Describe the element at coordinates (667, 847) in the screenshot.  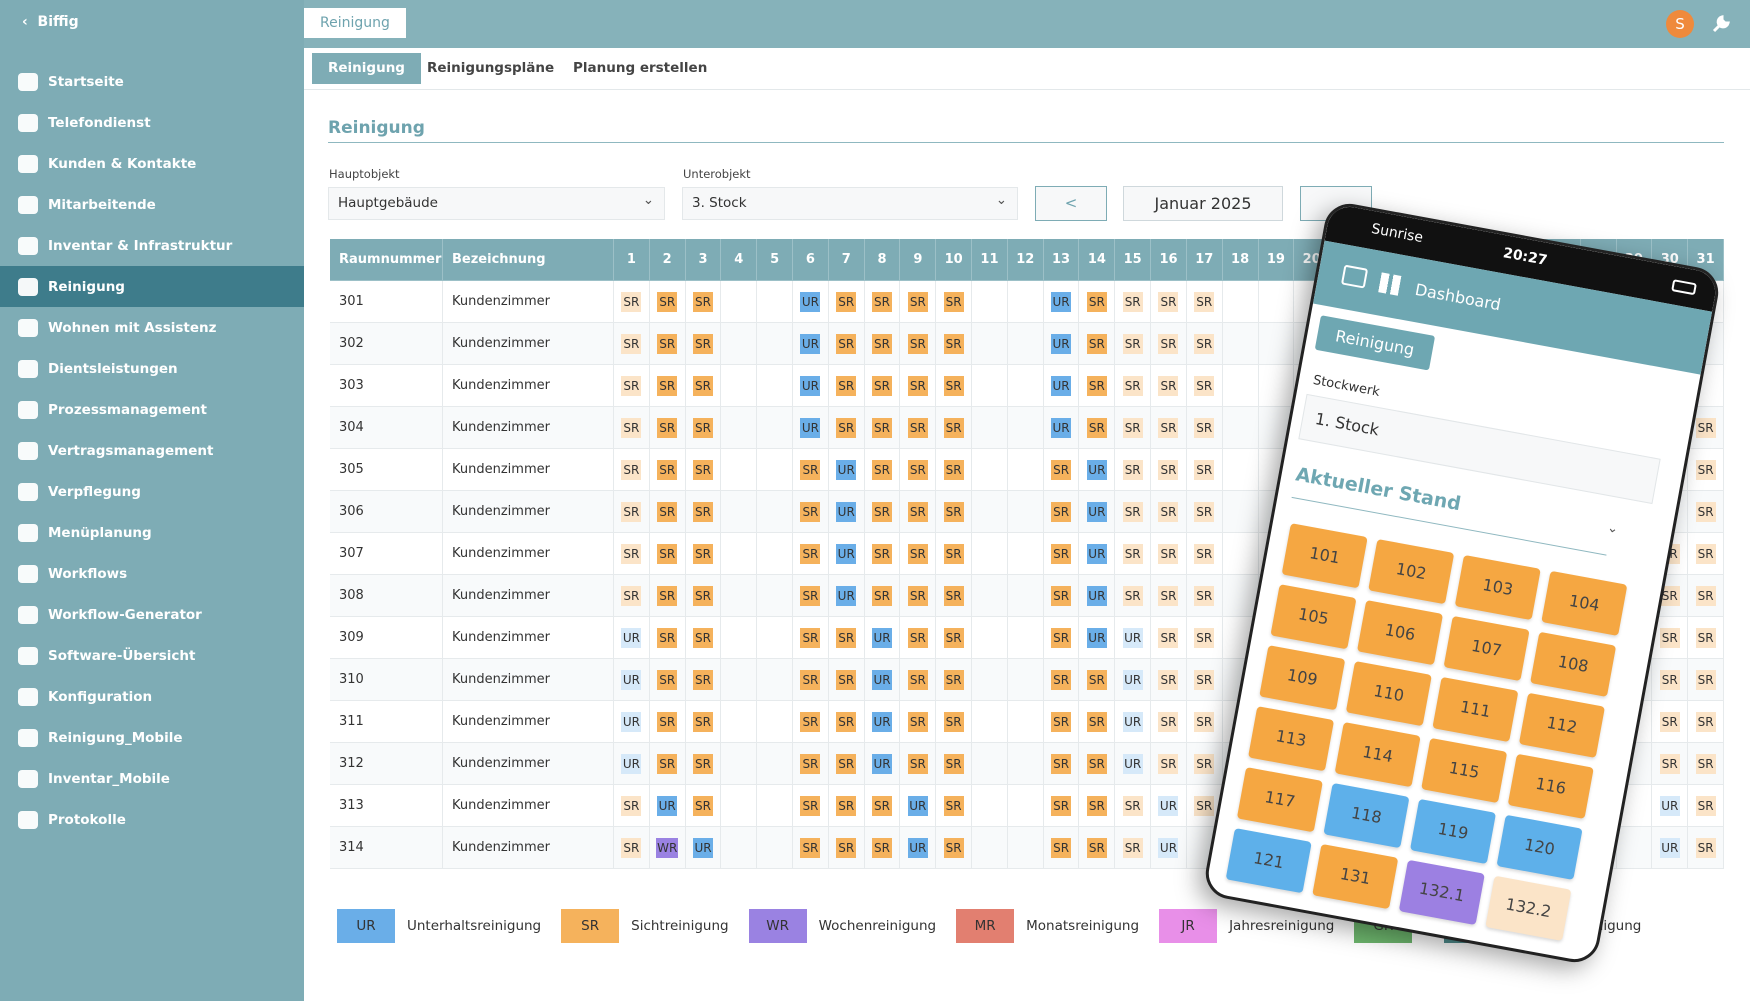
I see `schedule-badge: WR` at that location.